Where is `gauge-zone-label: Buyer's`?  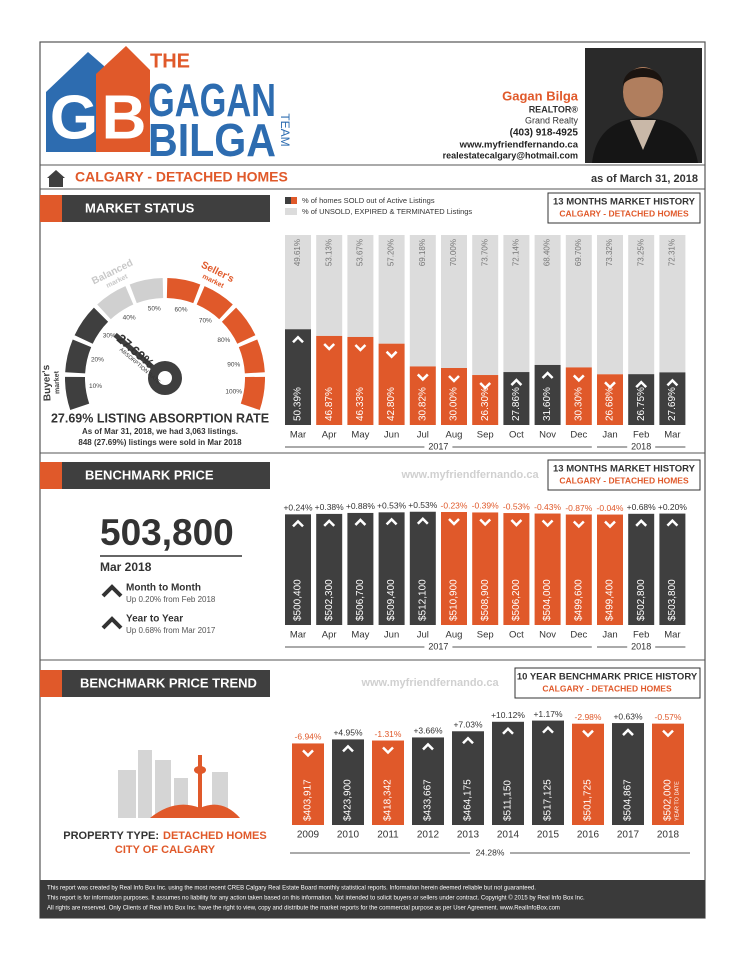 gauge-zone-label: Buyer's is located at coordinates (47, 382).